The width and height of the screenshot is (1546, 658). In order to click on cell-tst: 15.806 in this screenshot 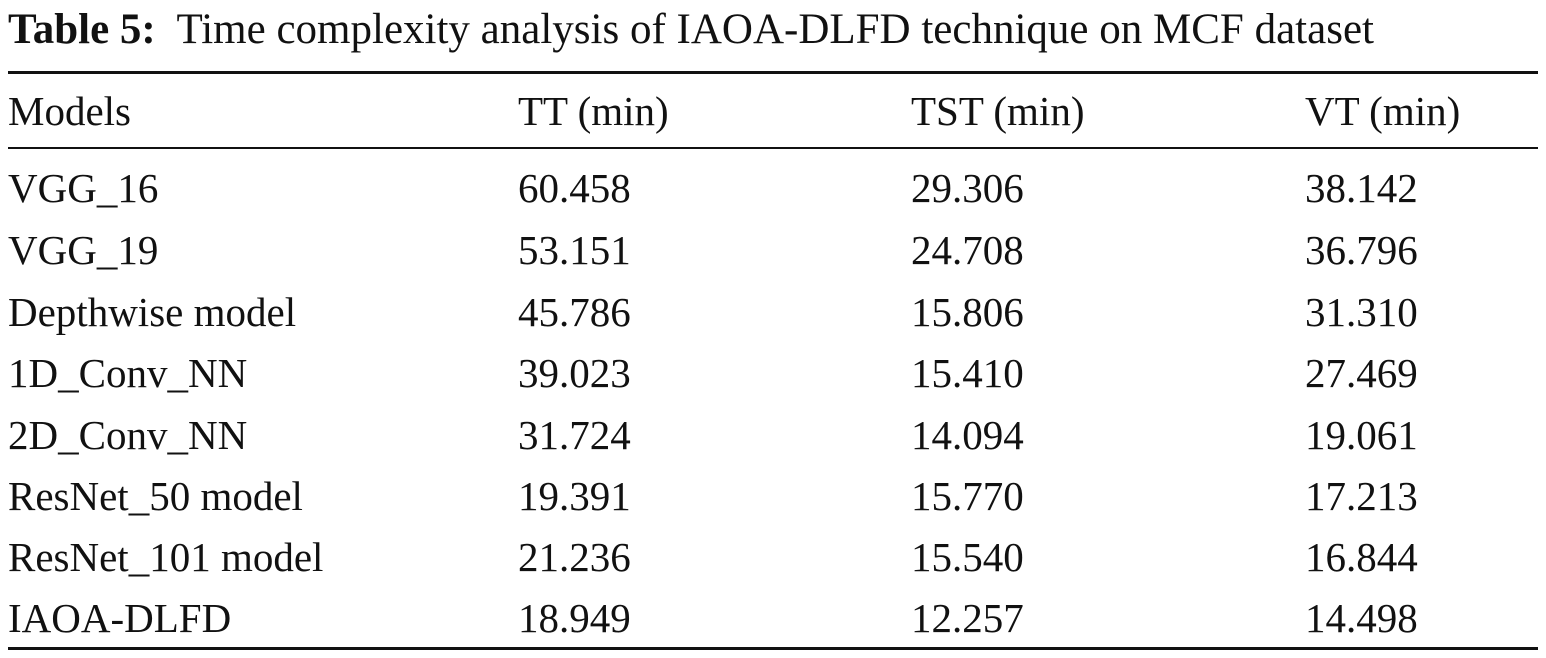, I will do `click(967, 312)`.